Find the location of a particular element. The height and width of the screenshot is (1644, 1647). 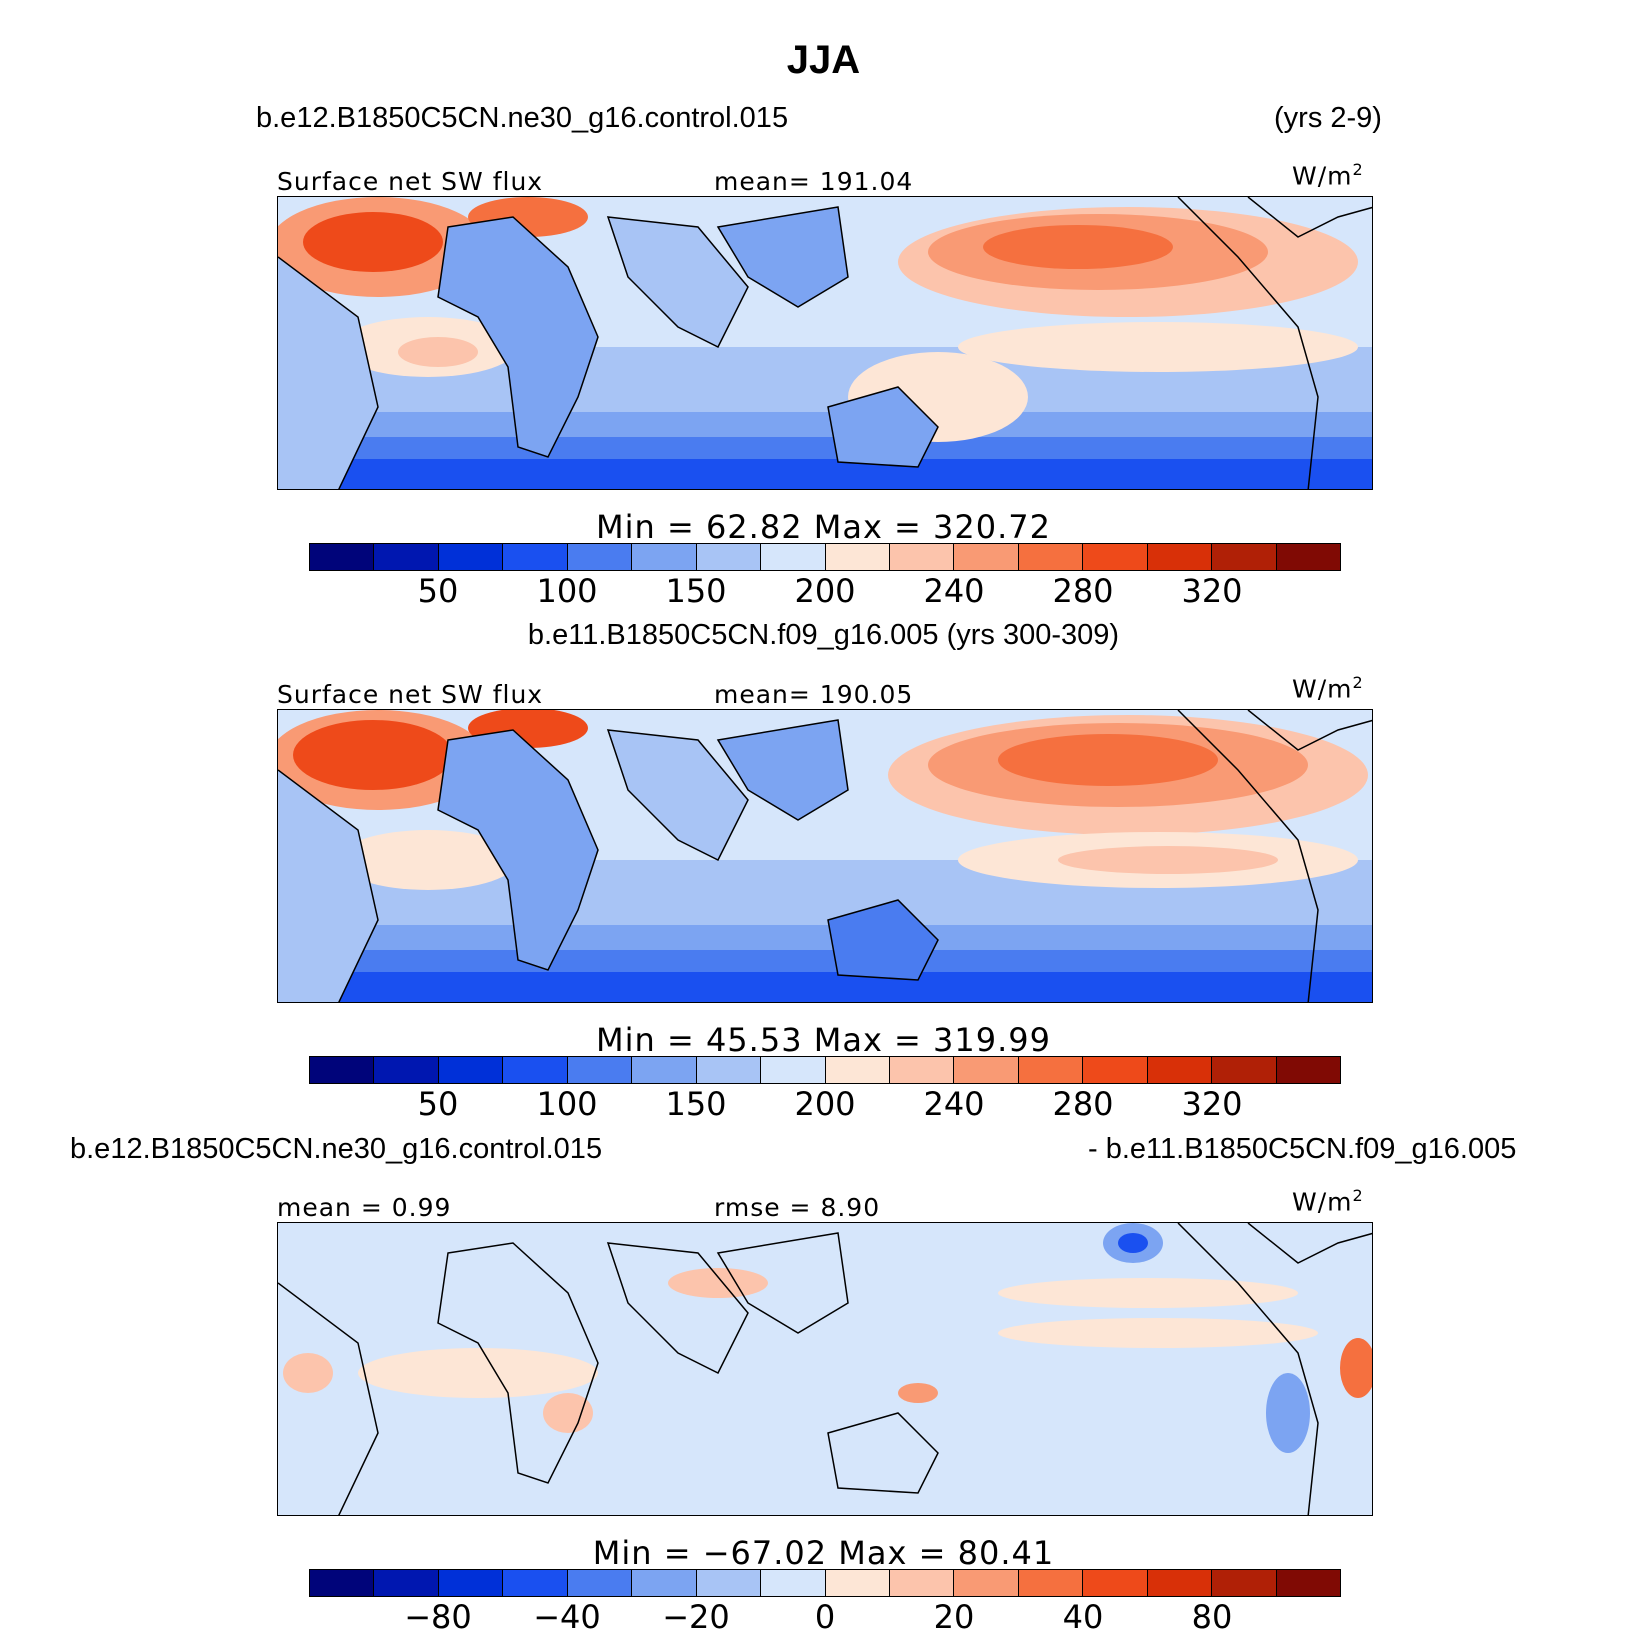

panel3-tick: −20 is located at coordinates (696, 1617).